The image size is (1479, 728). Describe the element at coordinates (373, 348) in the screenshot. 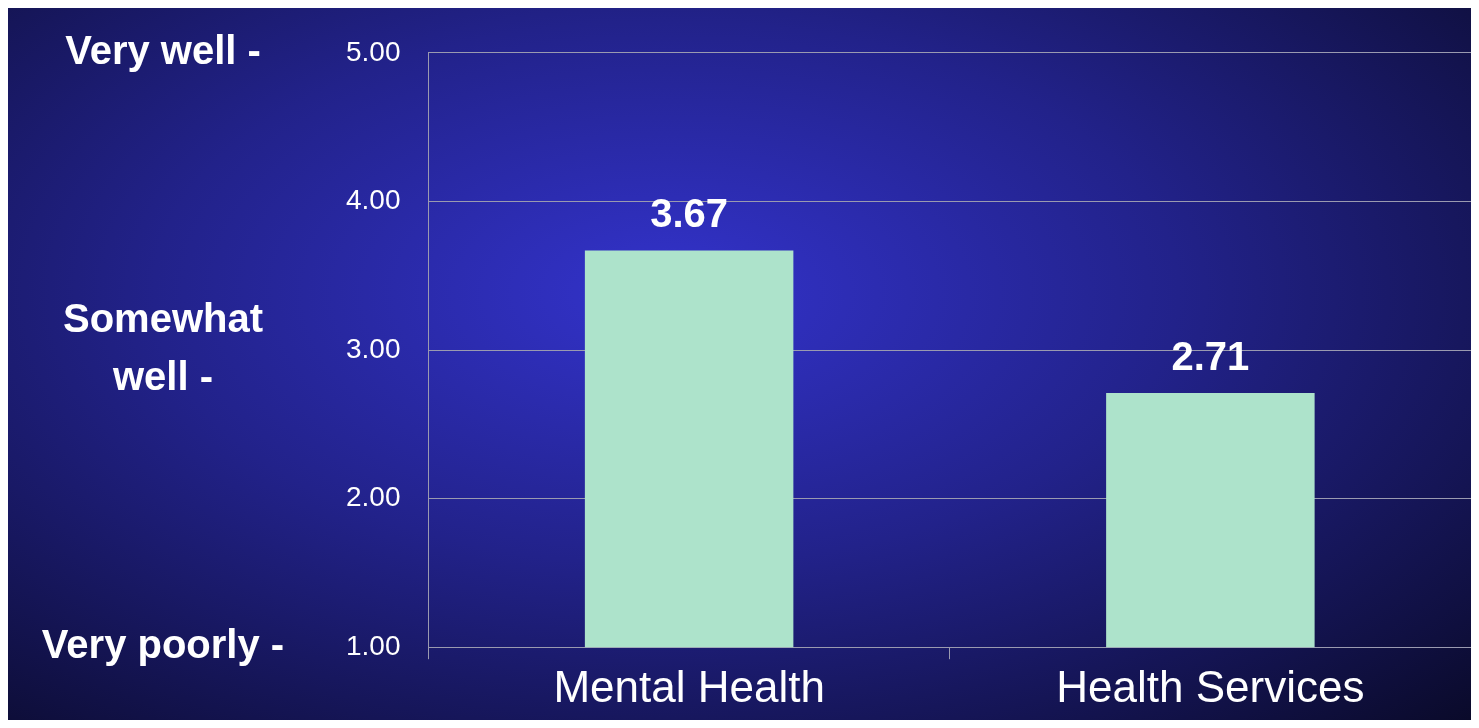

I see `y-tick-label: 3.00` at that location.